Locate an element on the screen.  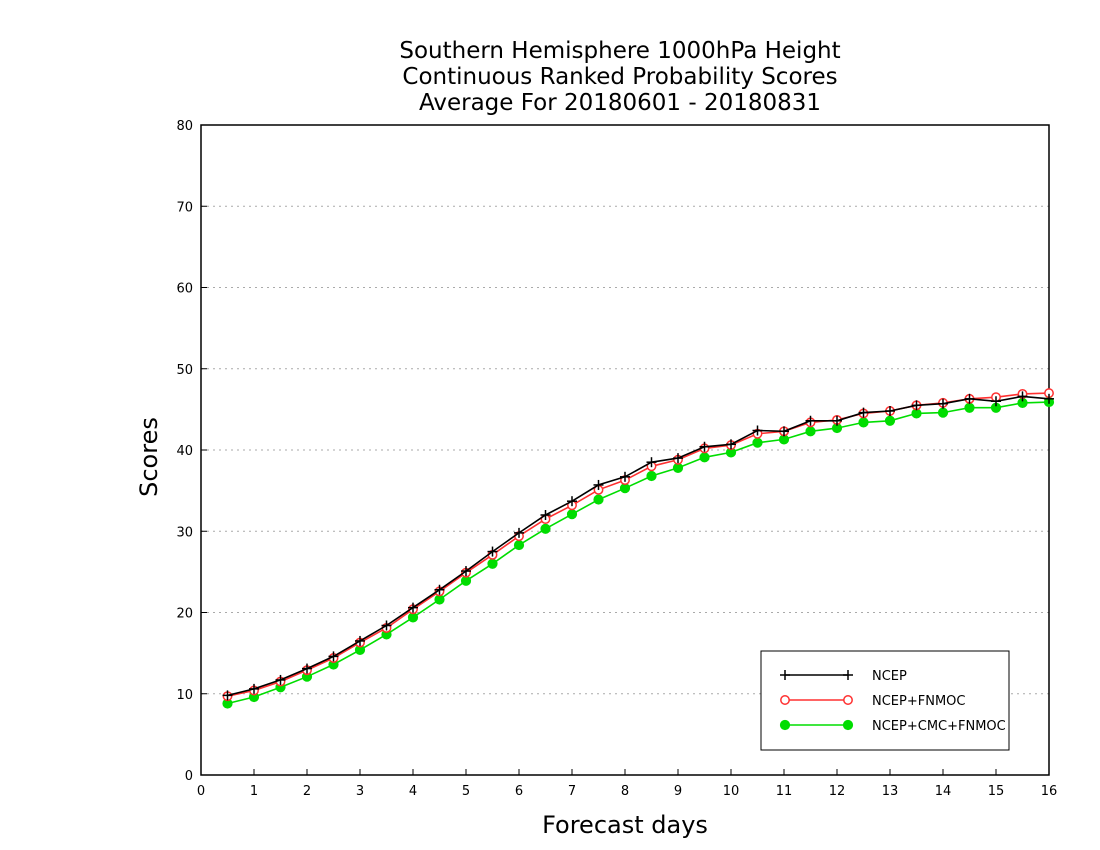
title-line-1: Southern Hemisphere 1000hPa Height is located at coordinates (619, 51).